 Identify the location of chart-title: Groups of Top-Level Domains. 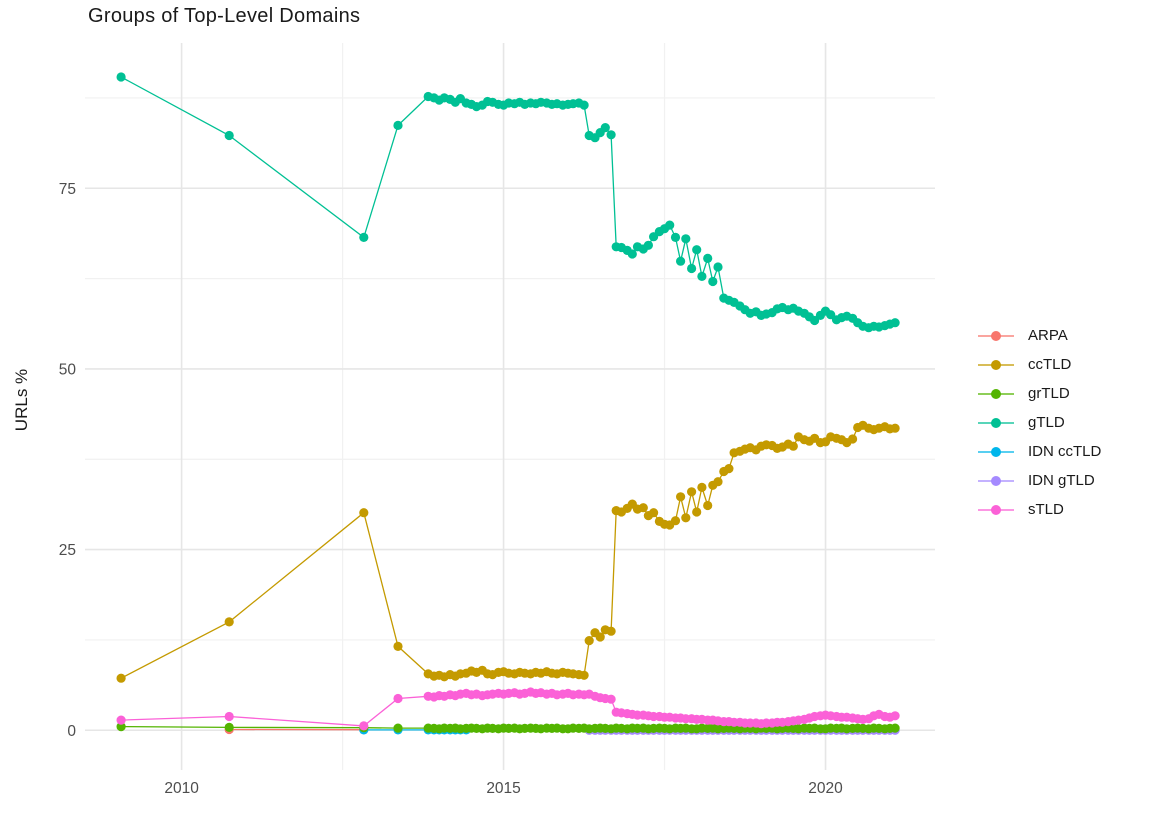
(224, 16).